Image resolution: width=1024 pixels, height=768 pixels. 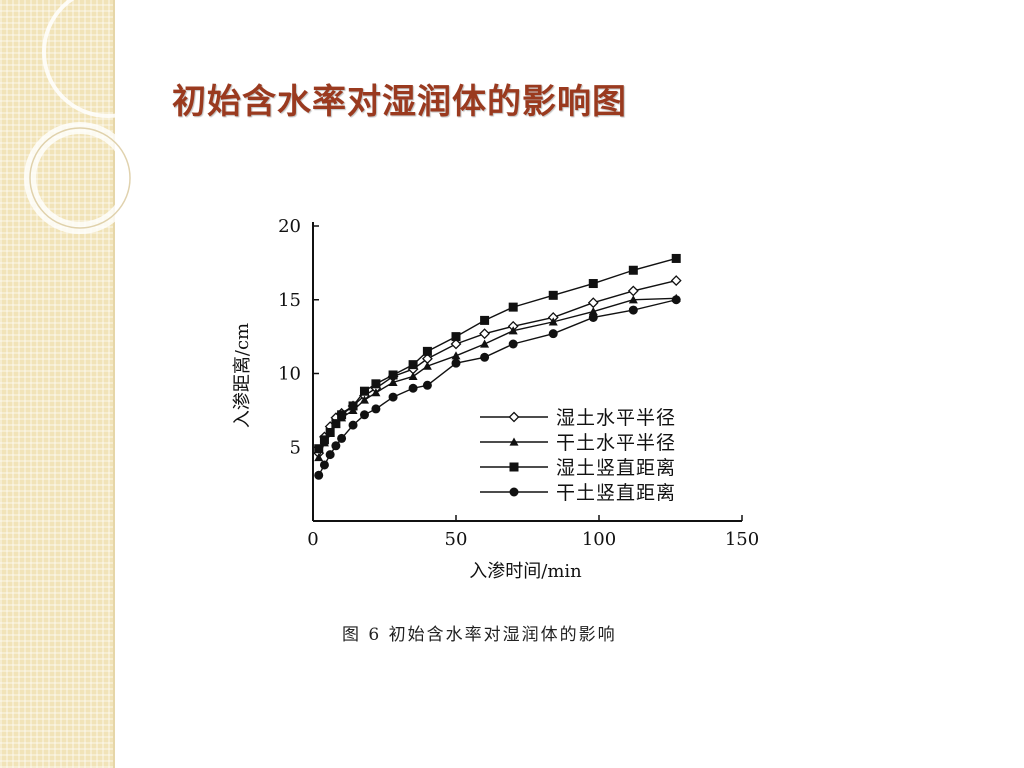 What do you see at coordinates (479, 635) in the screenshot?
I see `figure-caption: 图 6 初始含水率对湿润体的影响` at bounding box center [479, 635].